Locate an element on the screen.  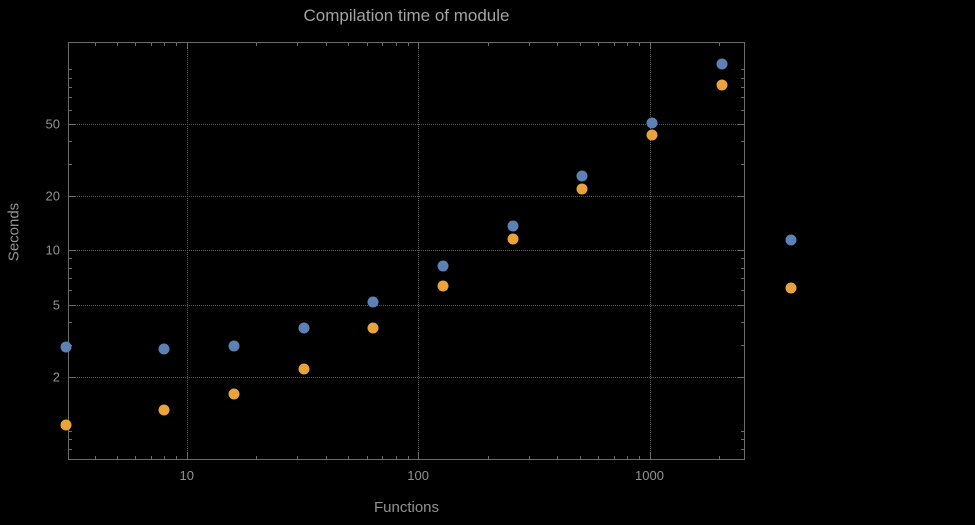
chart-title: Compilation time of module is located at coordinates (406, 15).